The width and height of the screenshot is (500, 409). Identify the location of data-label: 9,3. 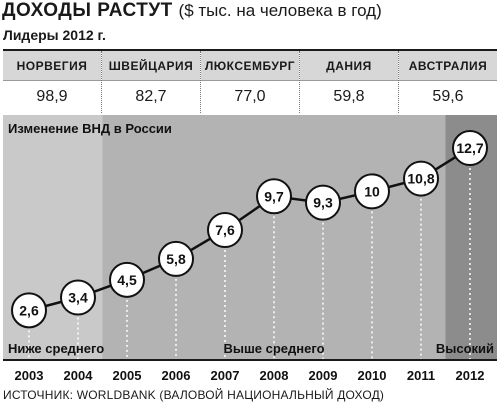
(323, 203).